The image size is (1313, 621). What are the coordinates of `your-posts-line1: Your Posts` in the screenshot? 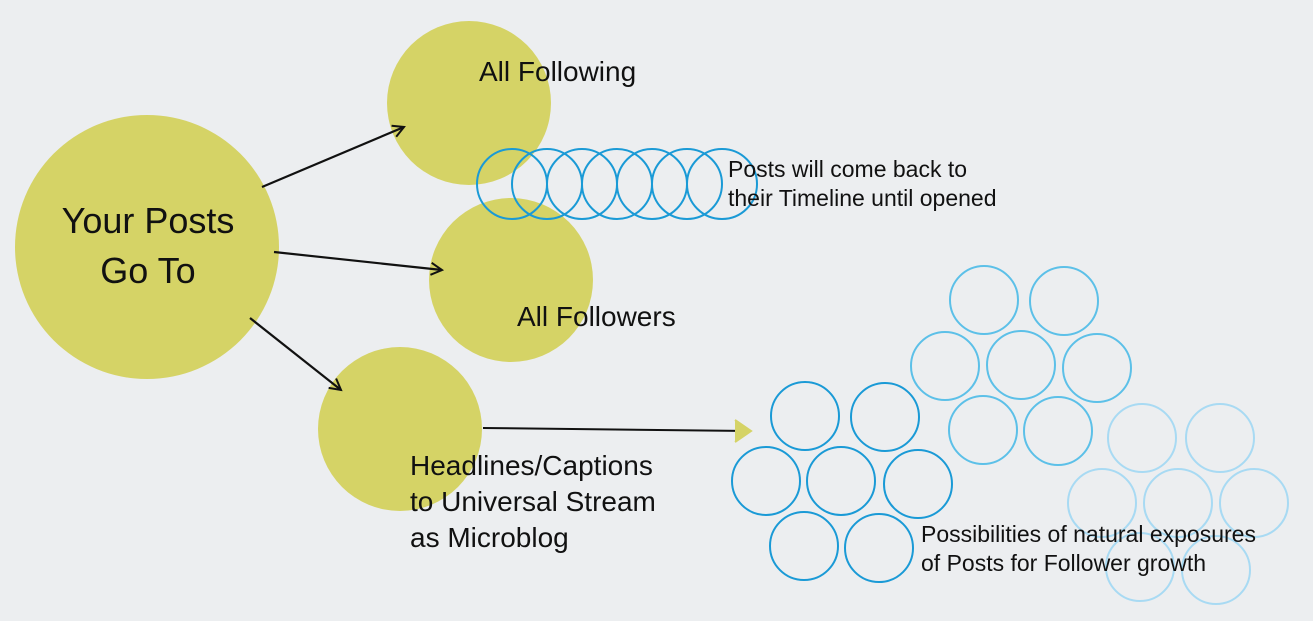 It's located at (148, 220).